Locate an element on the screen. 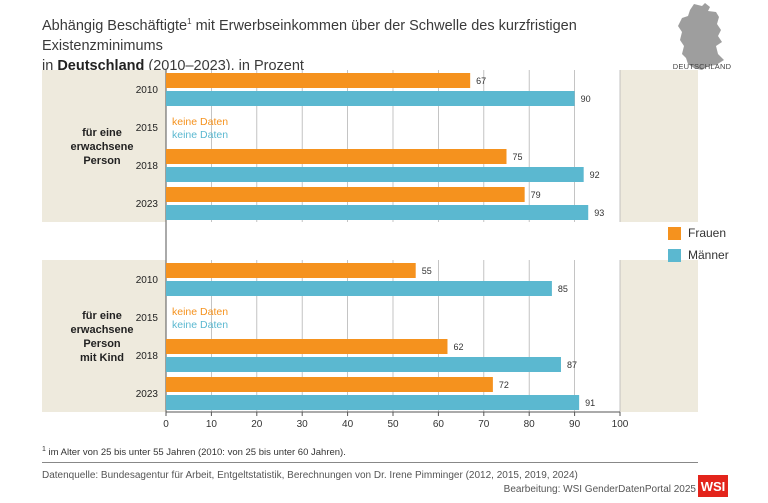 The width and height of the screenshot is (768, 503). data-label-frauen: 67 is located at coordinates (481, 81).